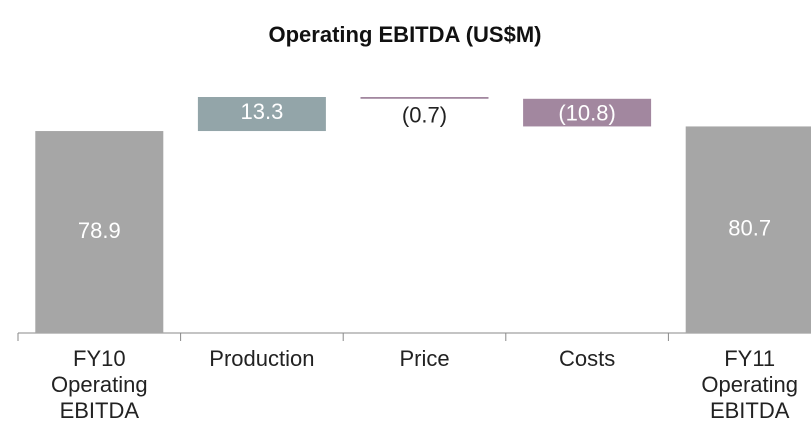  Describe the element at coordinates (424, 358) in the screenshot. I see `x-tick-label: Price` at that location.